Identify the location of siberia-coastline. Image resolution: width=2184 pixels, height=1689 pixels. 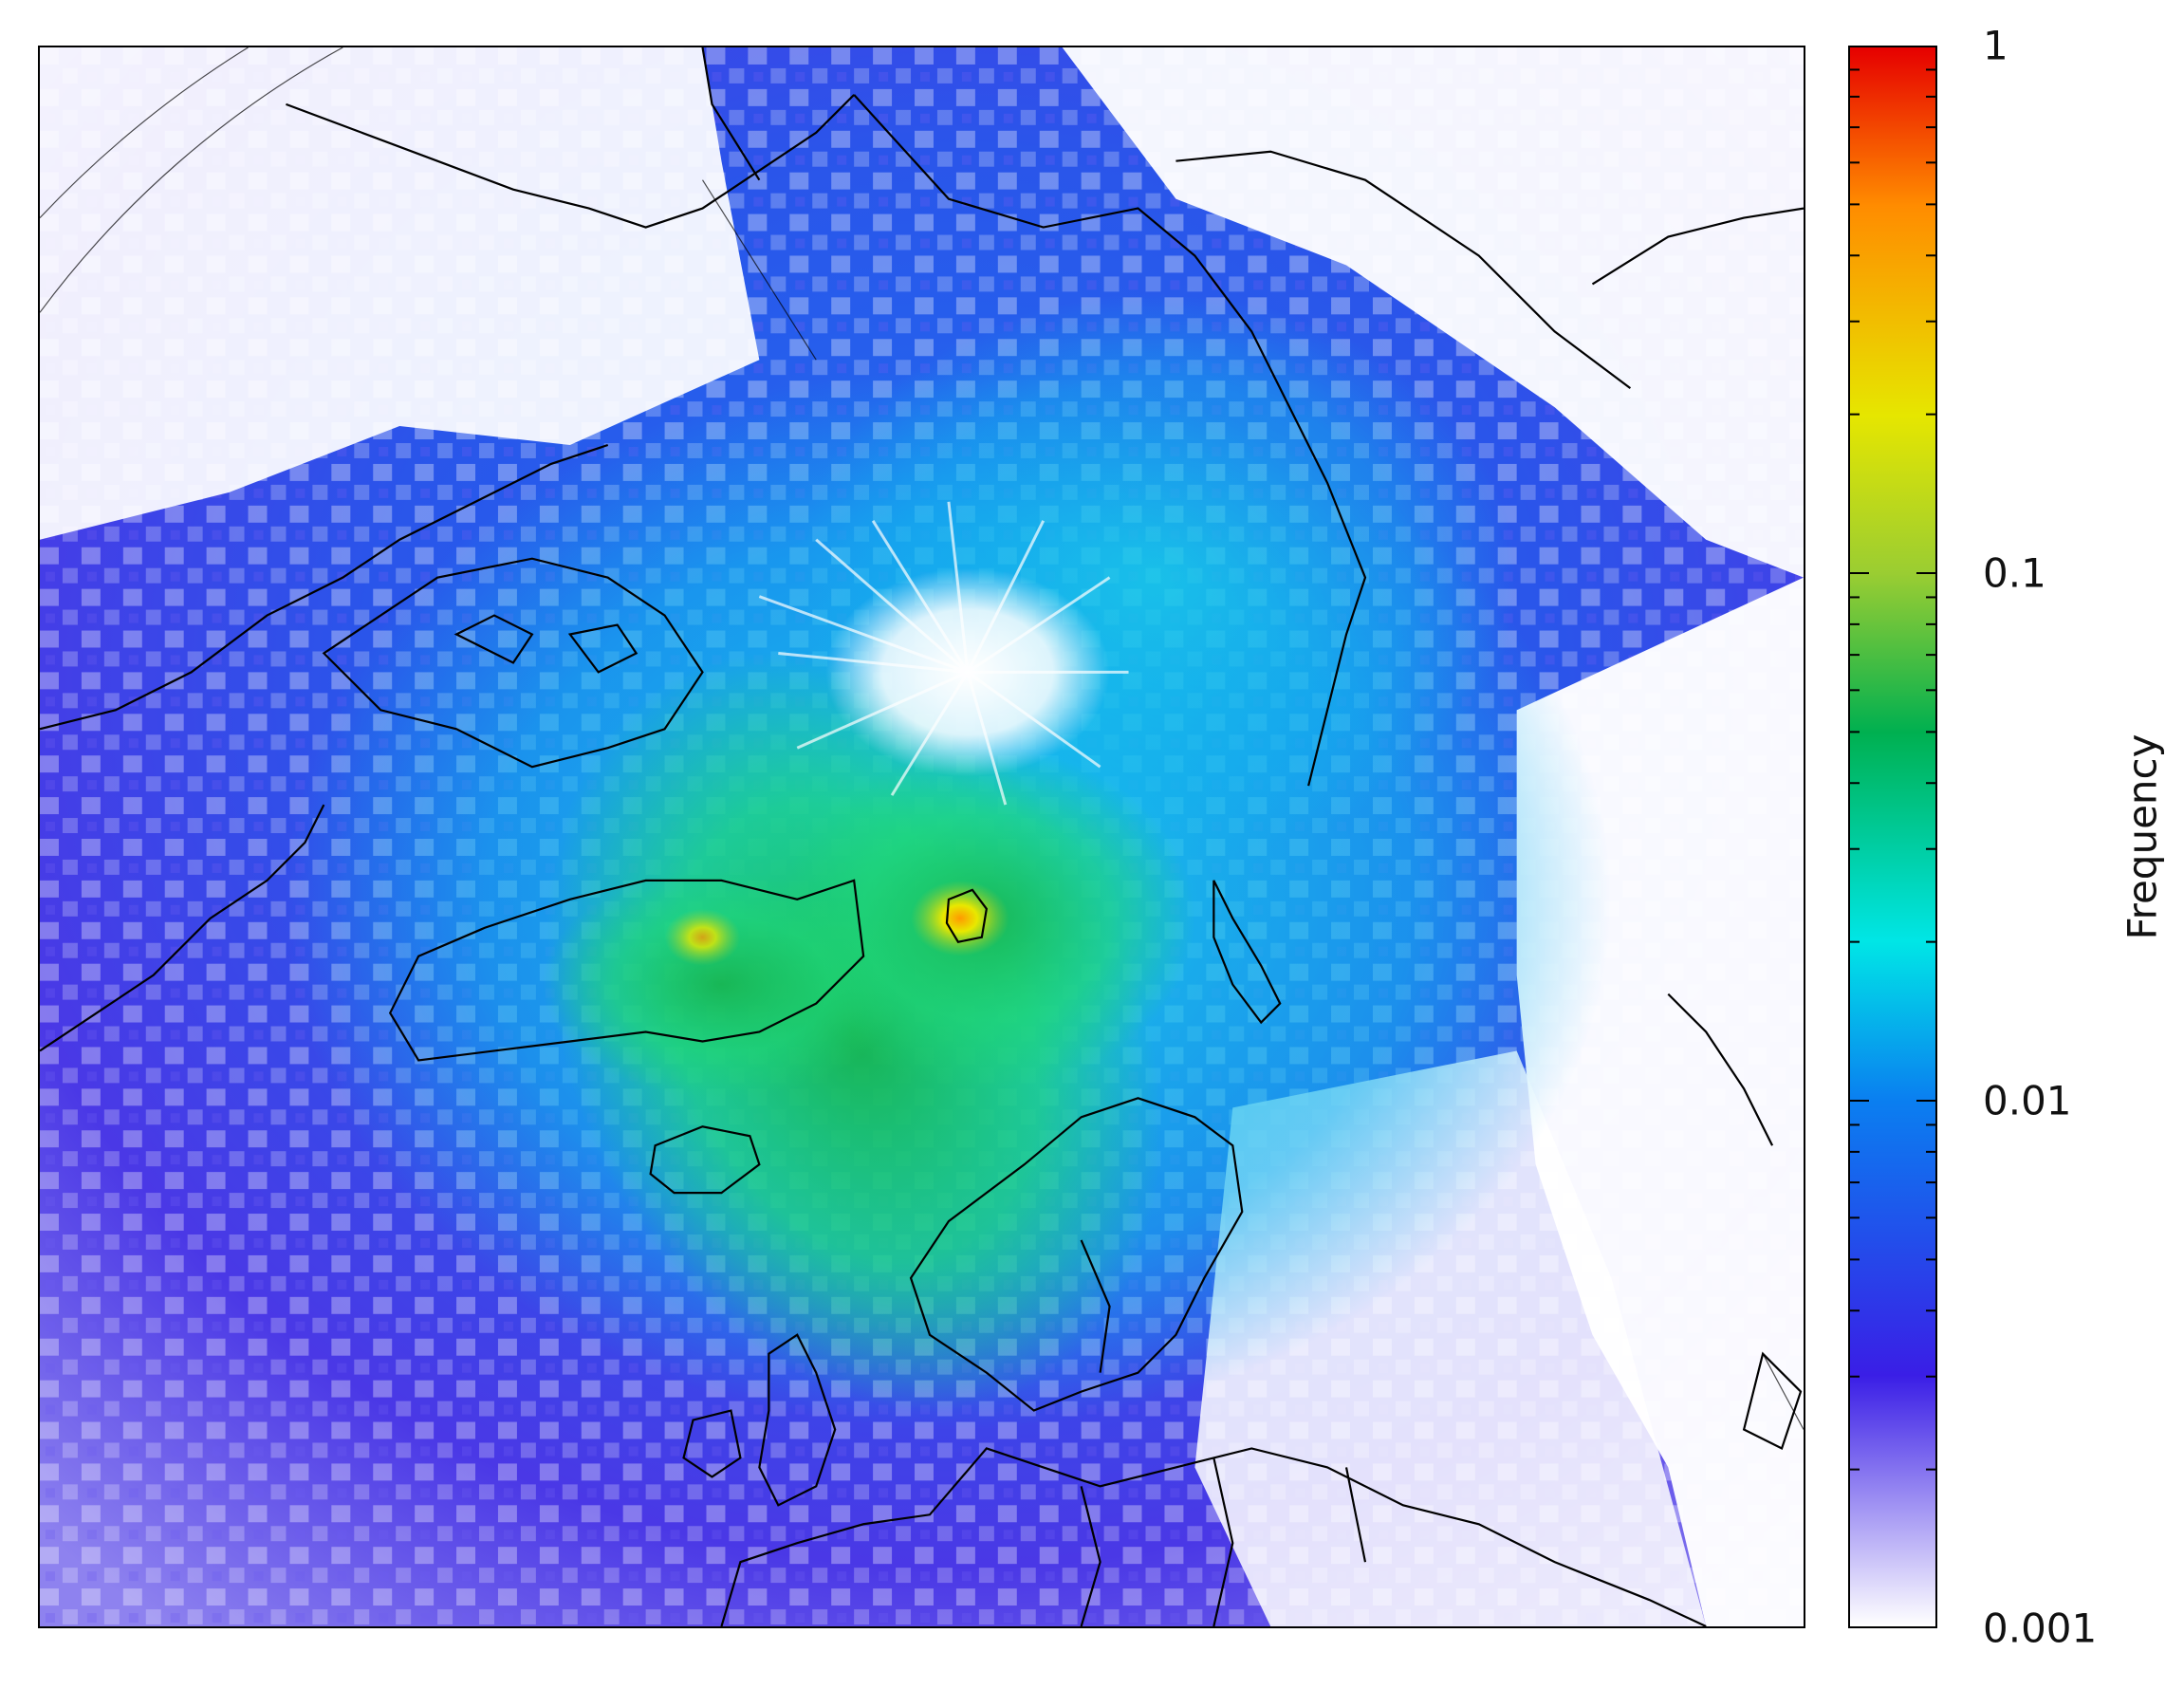
(1110, 441).